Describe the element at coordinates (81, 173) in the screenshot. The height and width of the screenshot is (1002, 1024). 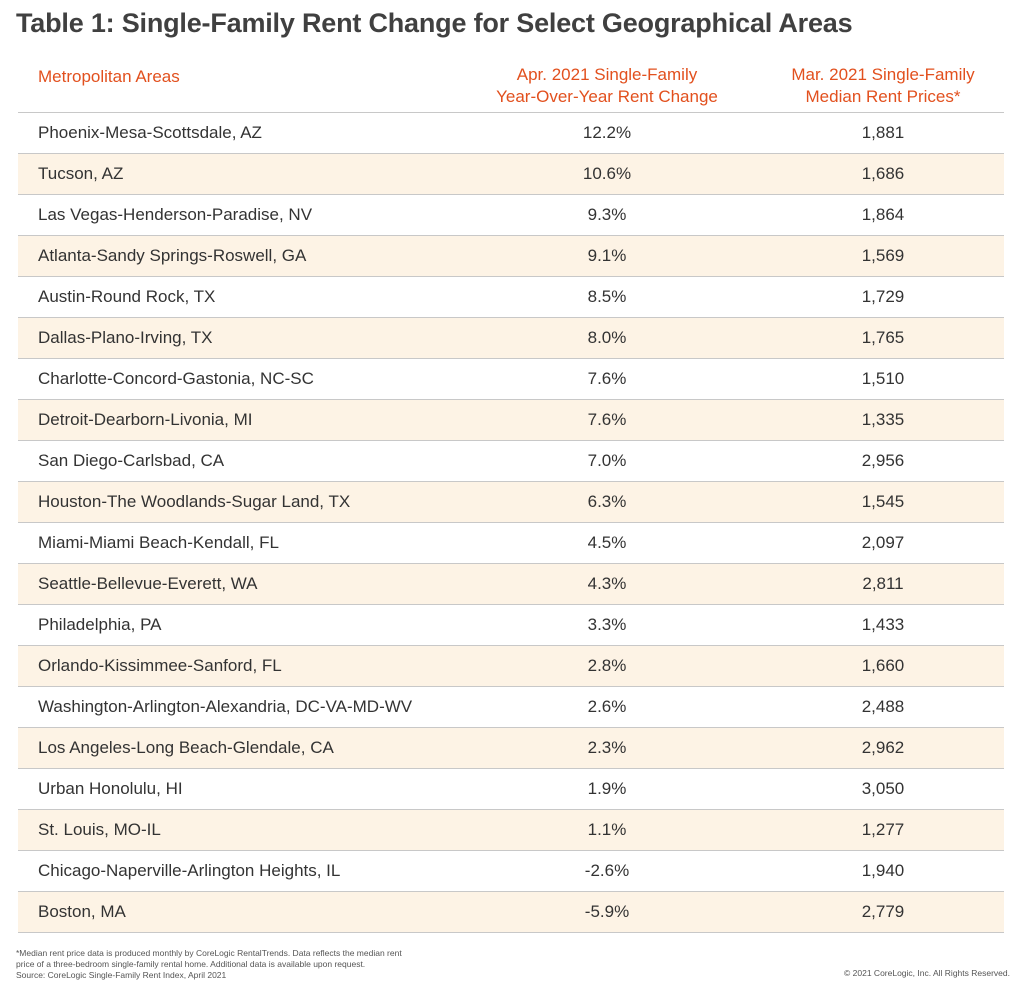
I see `cell-metropolitan-area: Tucson, AZ` at that location.